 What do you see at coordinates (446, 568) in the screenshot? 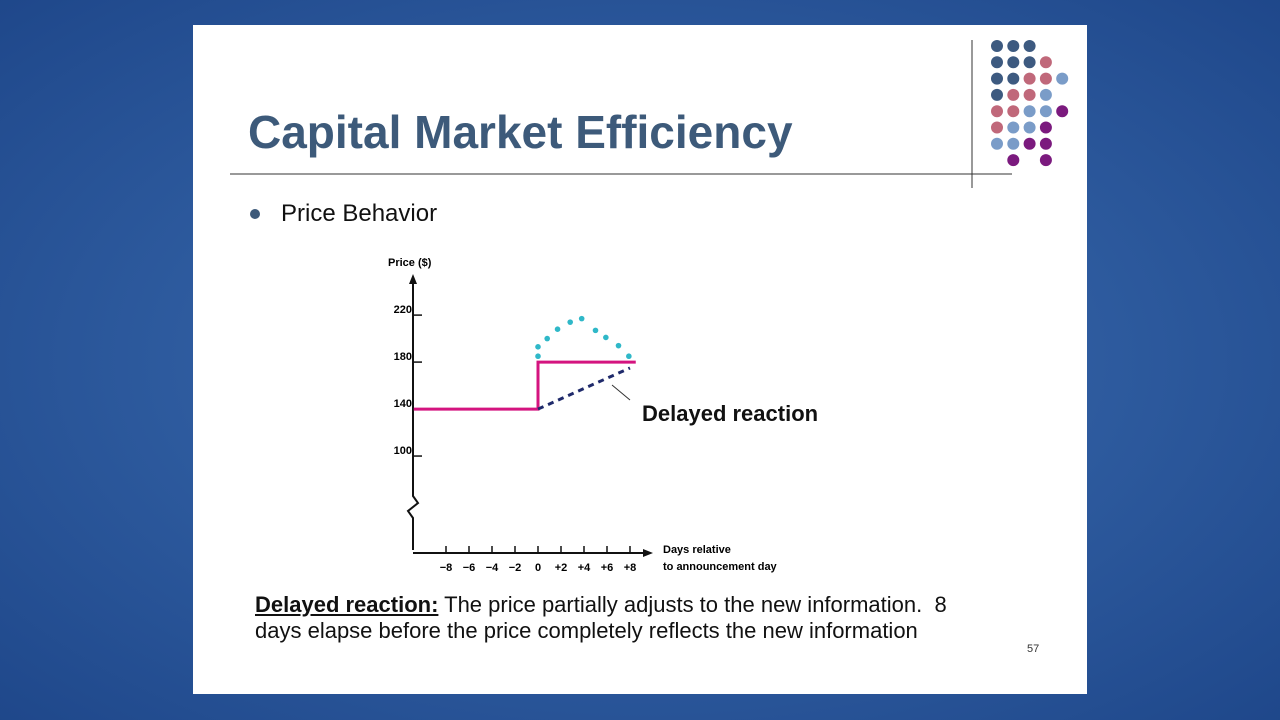
I see `x-tick-label: −8` at bounding box center [446, 568].